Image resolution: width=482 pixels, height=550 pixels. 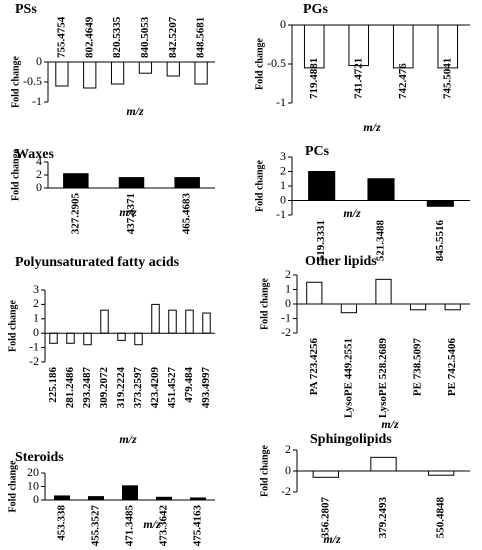 What do you see at coordinates (441, 518) in the screenshot?
I see `x-tick-label: 550.4848` at bounding box center [441, 518].